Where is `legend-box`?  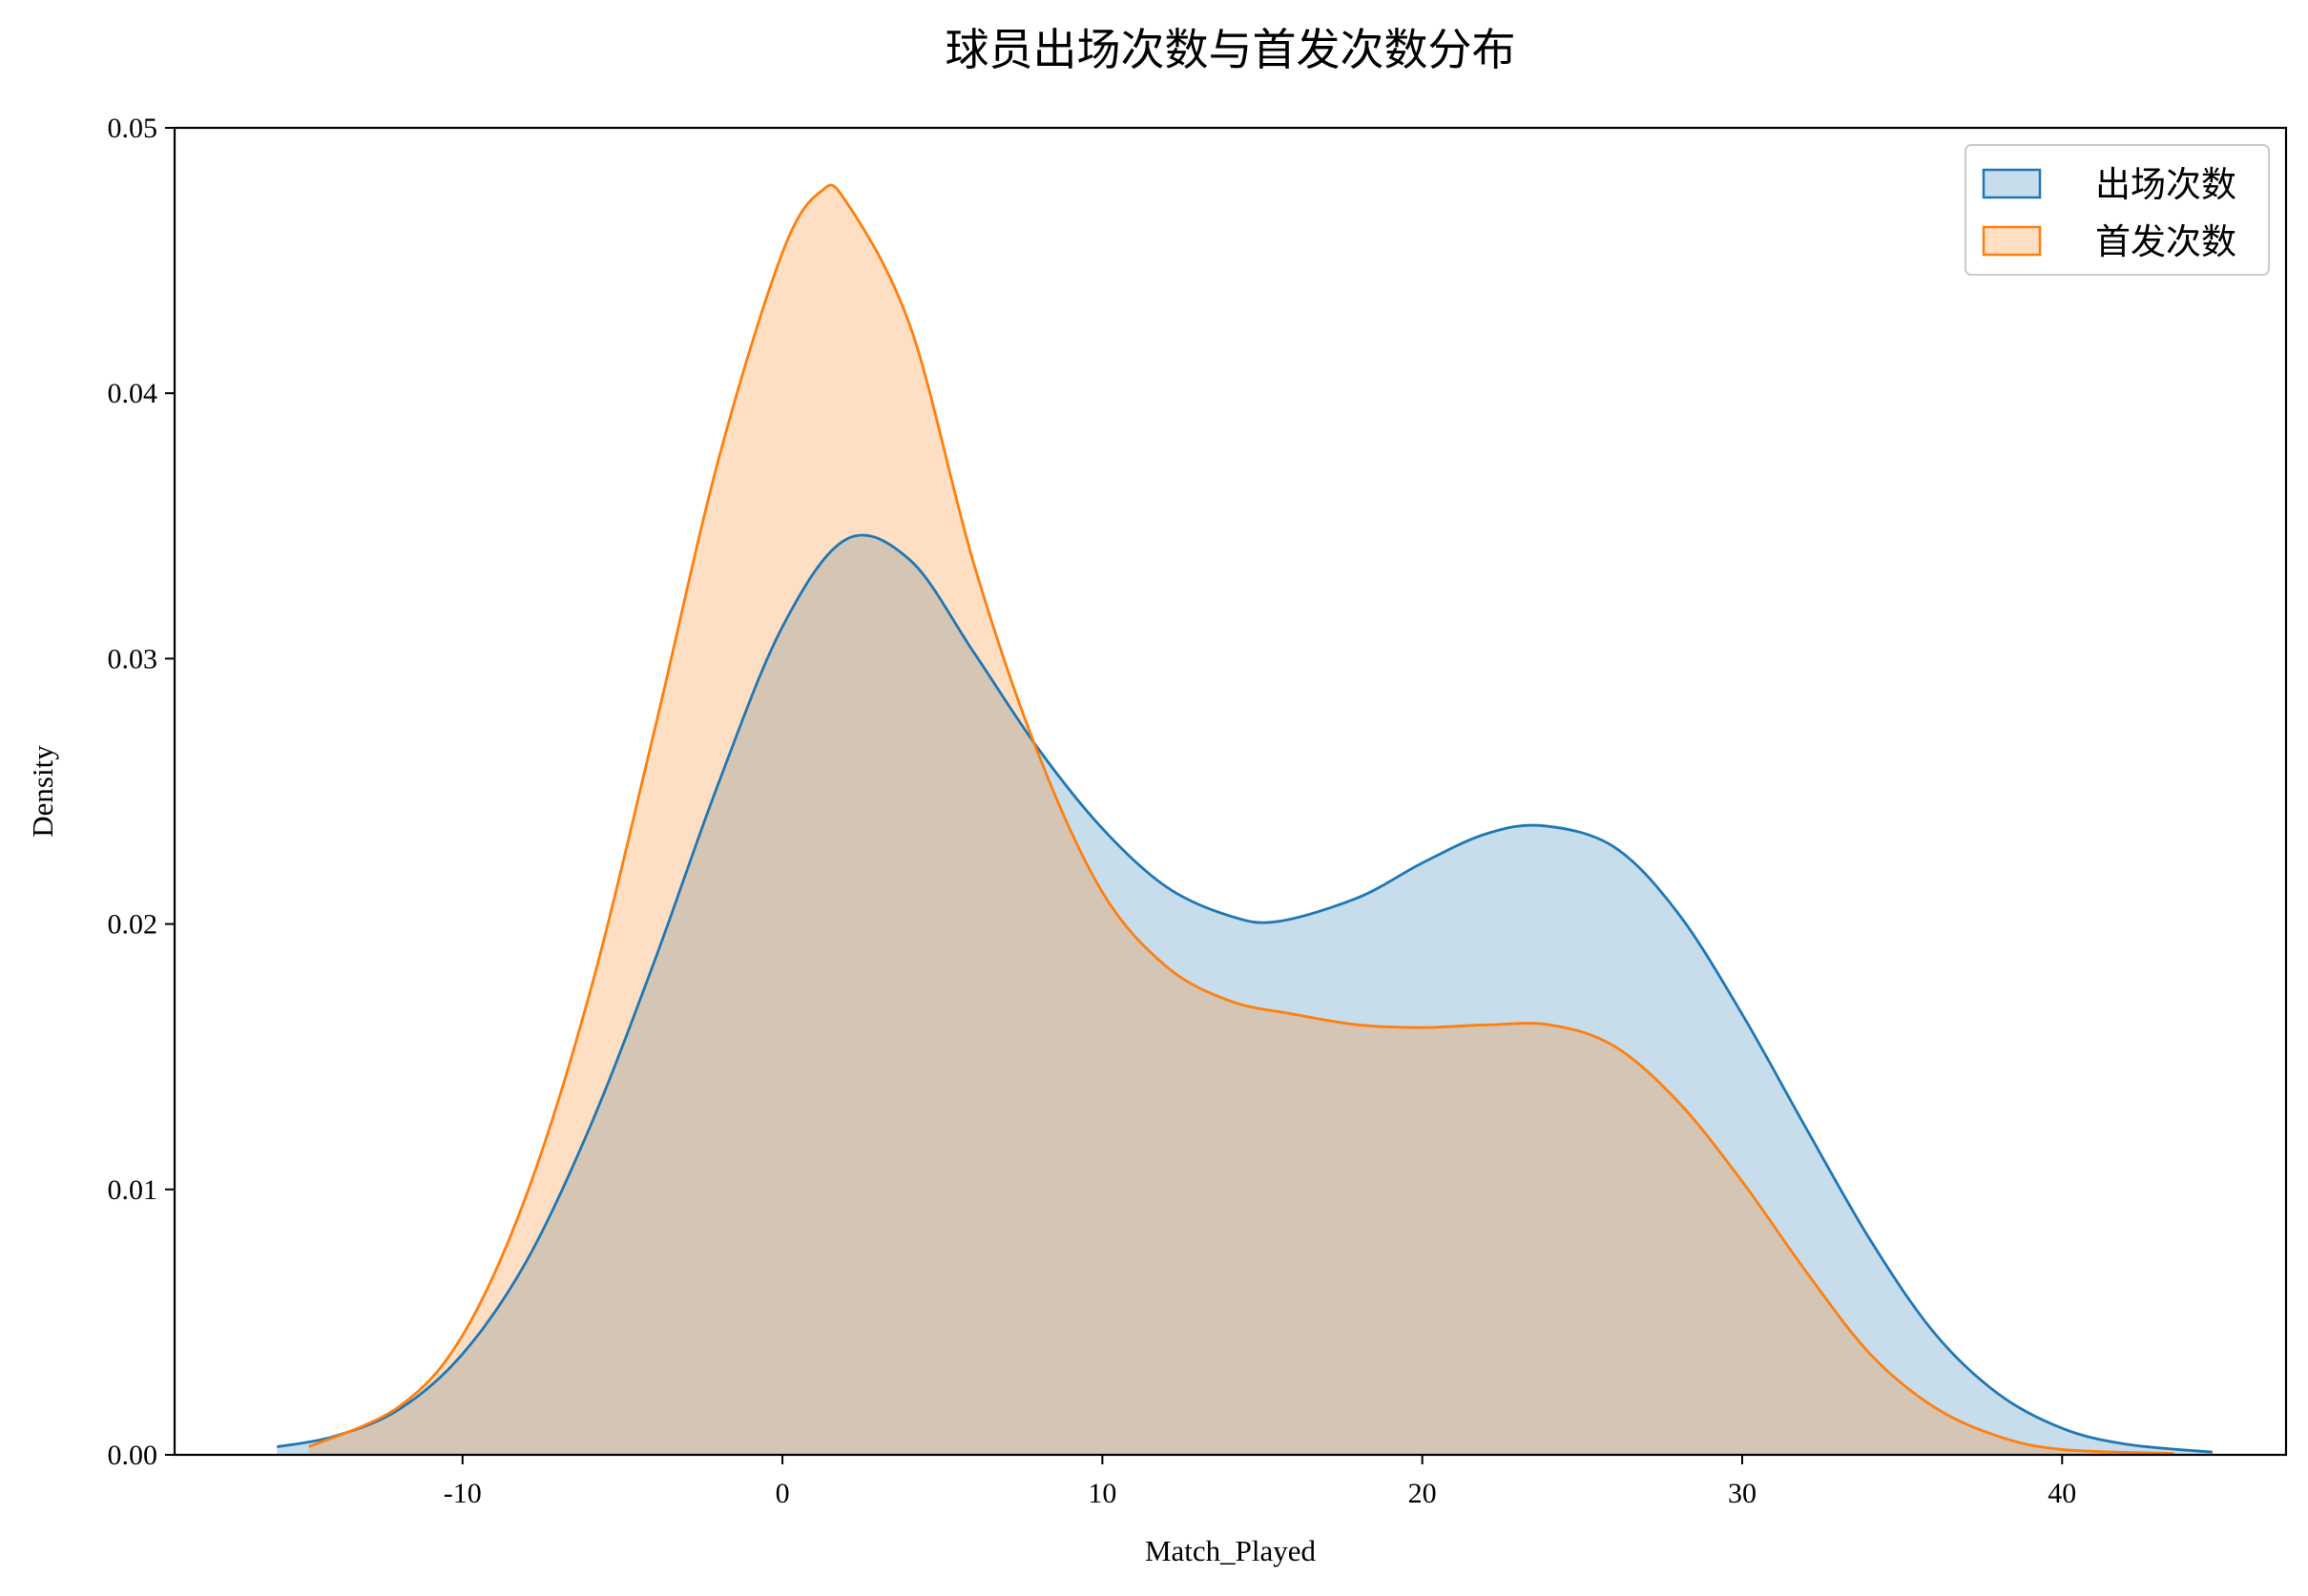 legend-box is located at coordinates (2117, 210).